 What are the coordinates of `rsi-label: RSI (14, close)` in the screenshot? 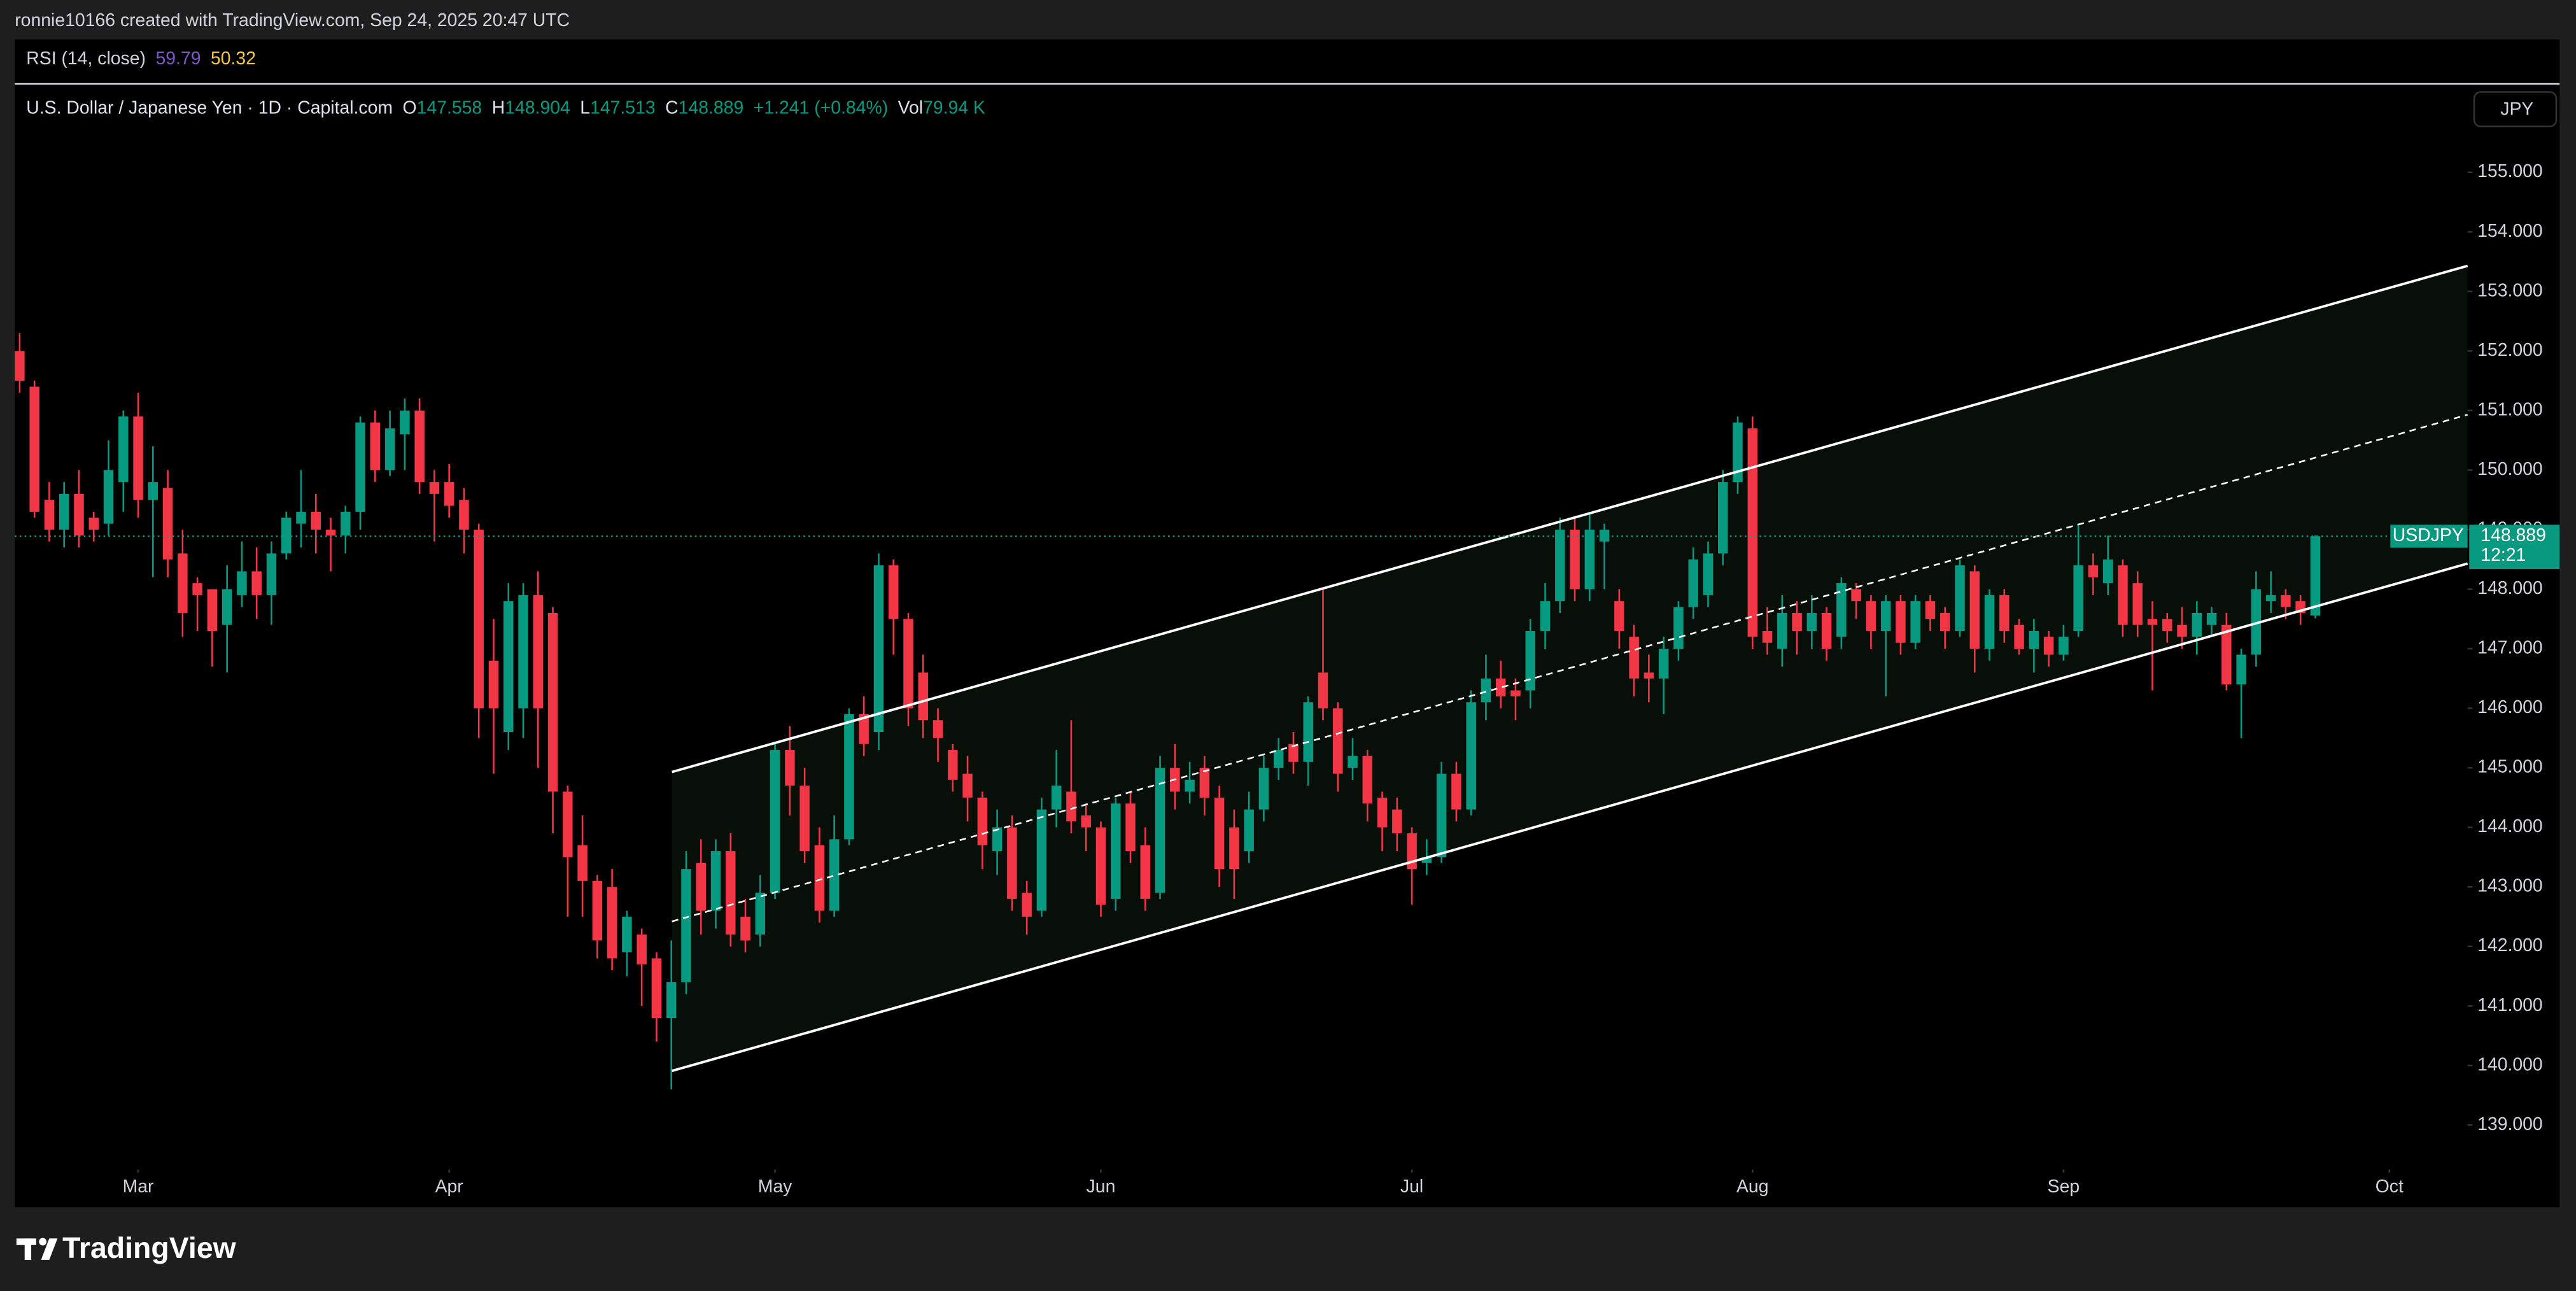 It's located at (86, 58).